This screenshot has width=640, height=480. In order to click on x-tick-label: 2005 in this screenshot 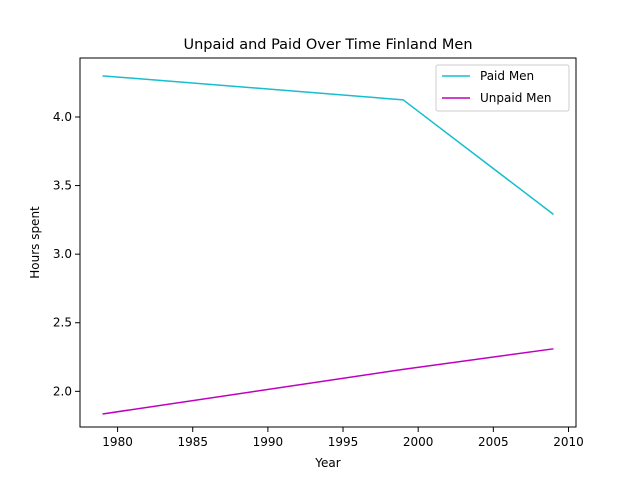, I will do `click(493, 442)`.